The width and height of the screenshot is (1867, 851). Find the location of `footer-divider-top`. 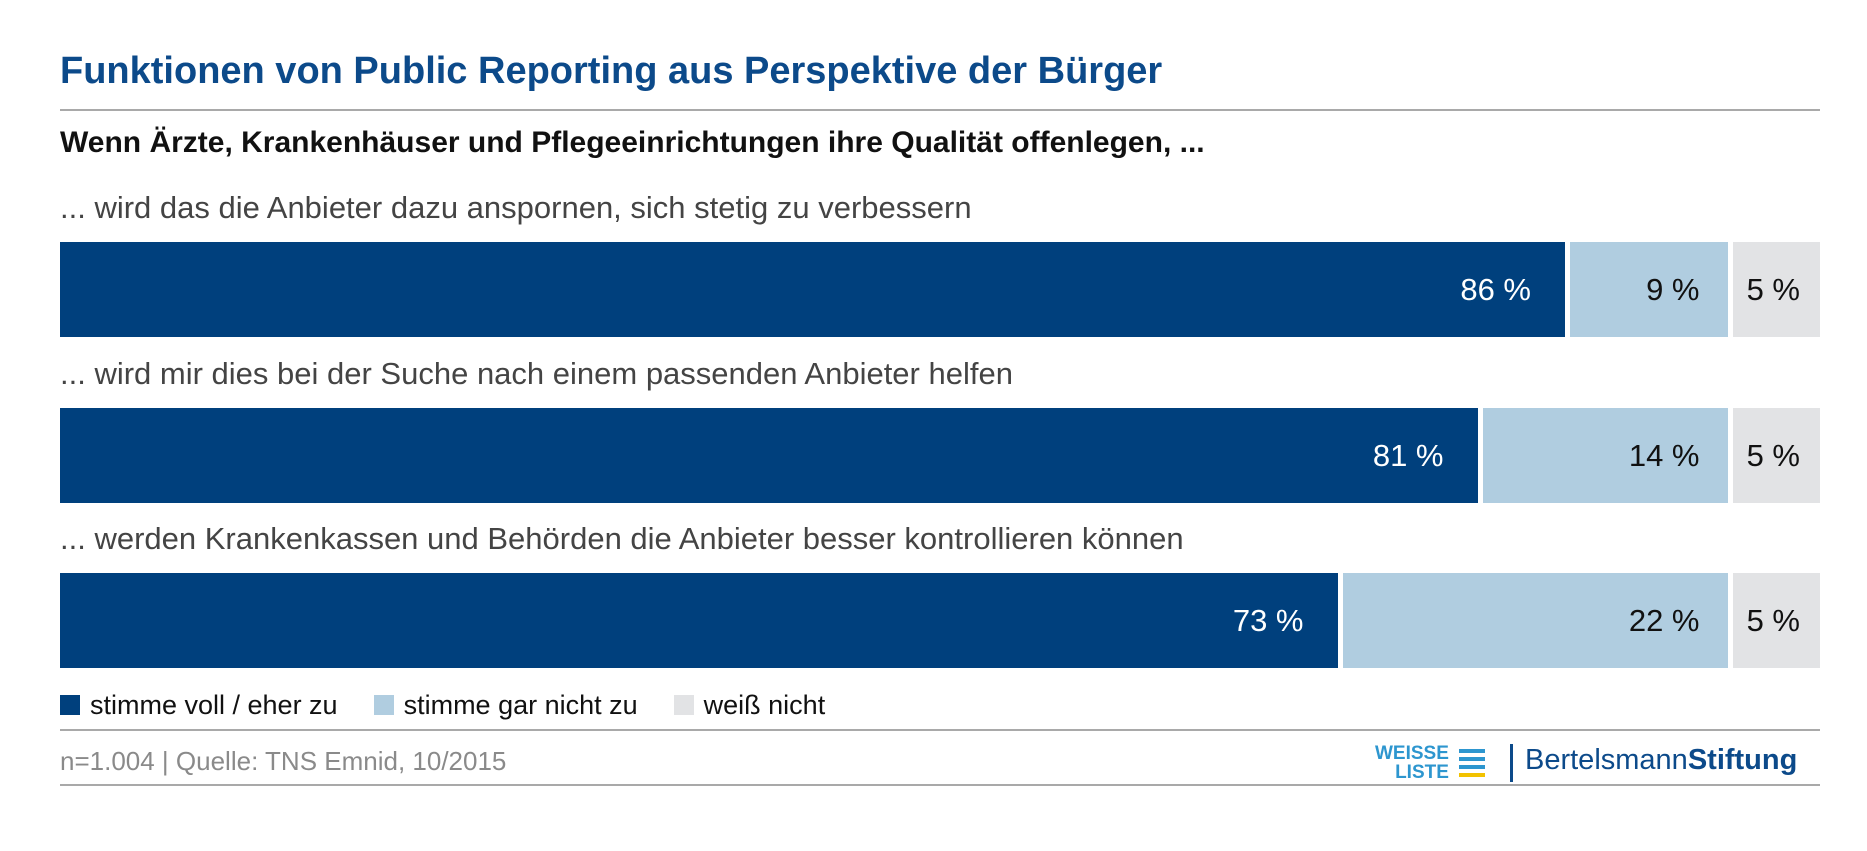

footer-divider-top is located at coordinates (940, 730).